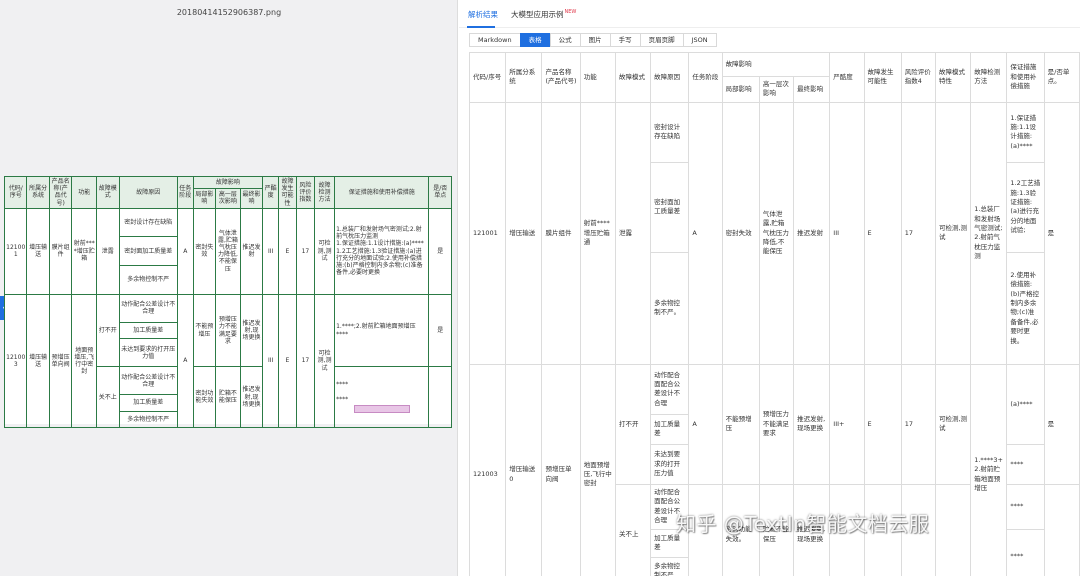 The height and width of the screenshot is (576, 1080). Describe the element at coordinates (1025, 207) in the screenshot. I see `table-cell: 1.2工艺措施:1.3验证措施:(a)进行充分的地面试验;` at that location.